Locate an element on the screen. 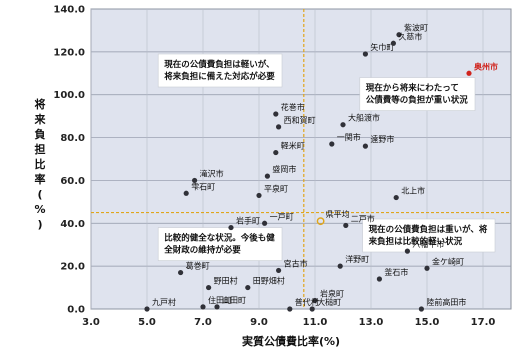 The image size is (529, 353). data-point: 軽米町 is located at coordinates (289, 148).